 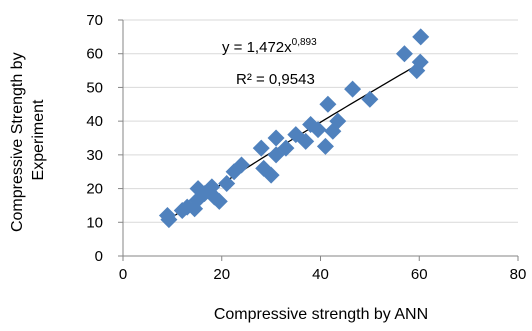 What do you see at coordinates (99, 256) in the screenshot?
I see `y-tick-label-0: 0` at bounding box center [99, 256].